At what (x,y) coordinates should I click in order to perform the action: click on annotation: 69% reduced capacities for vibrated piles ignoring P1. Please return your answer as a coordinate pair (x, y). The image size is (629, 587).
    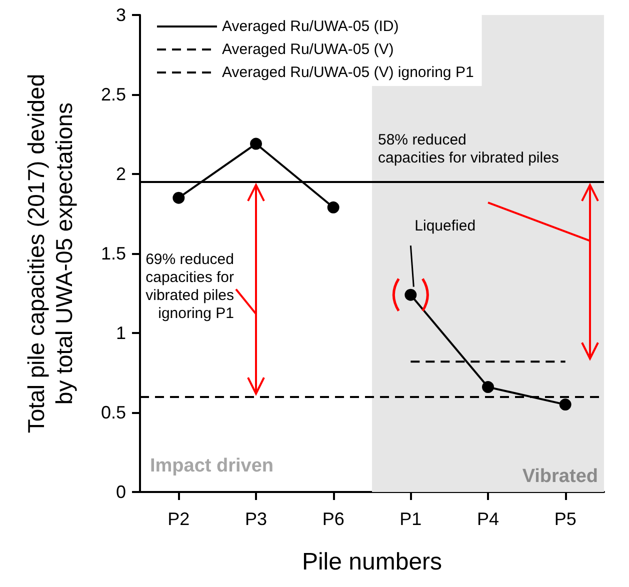
    Looking at the image, I should click on (190, 286).